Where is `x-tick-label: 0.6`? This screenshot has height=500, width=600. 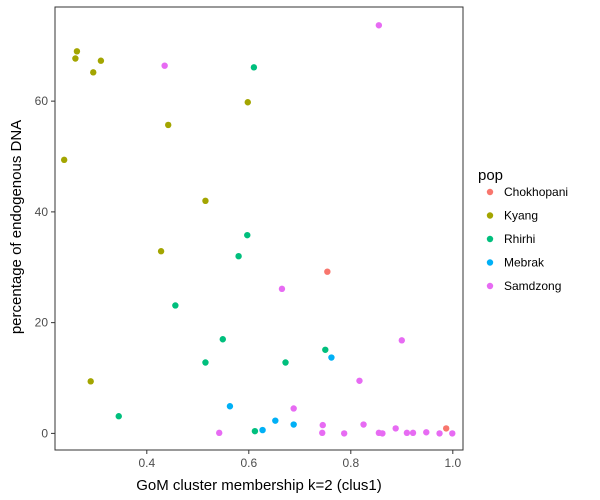
x-tick-label: 0.6 is located at coordinates (248, 463).